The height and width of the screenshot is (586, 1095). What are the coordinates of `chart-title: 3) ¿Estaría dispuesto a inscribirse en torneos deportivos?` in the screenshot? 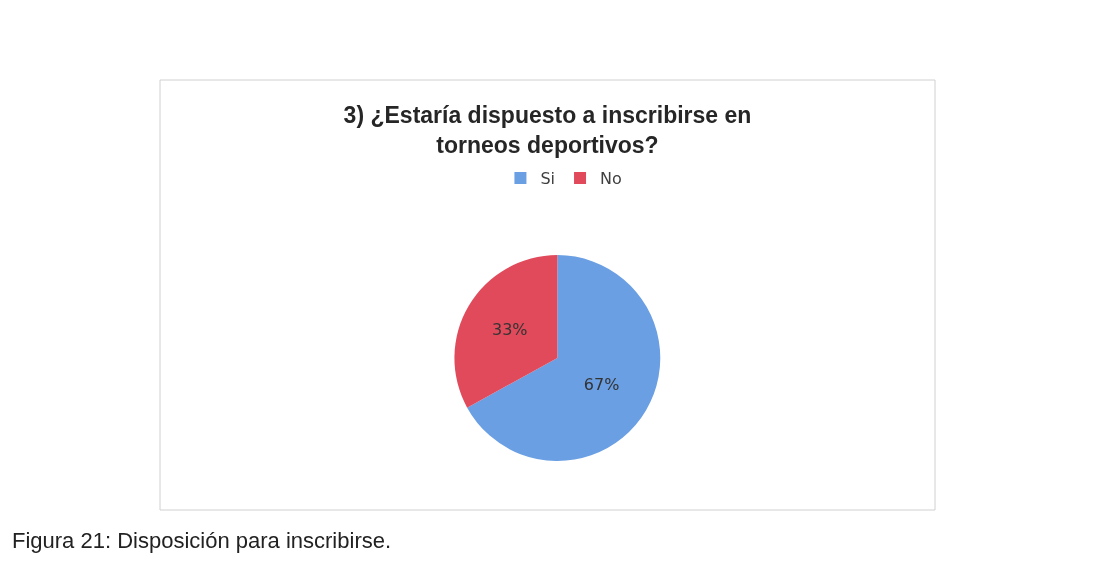 It's located at (547, 130).